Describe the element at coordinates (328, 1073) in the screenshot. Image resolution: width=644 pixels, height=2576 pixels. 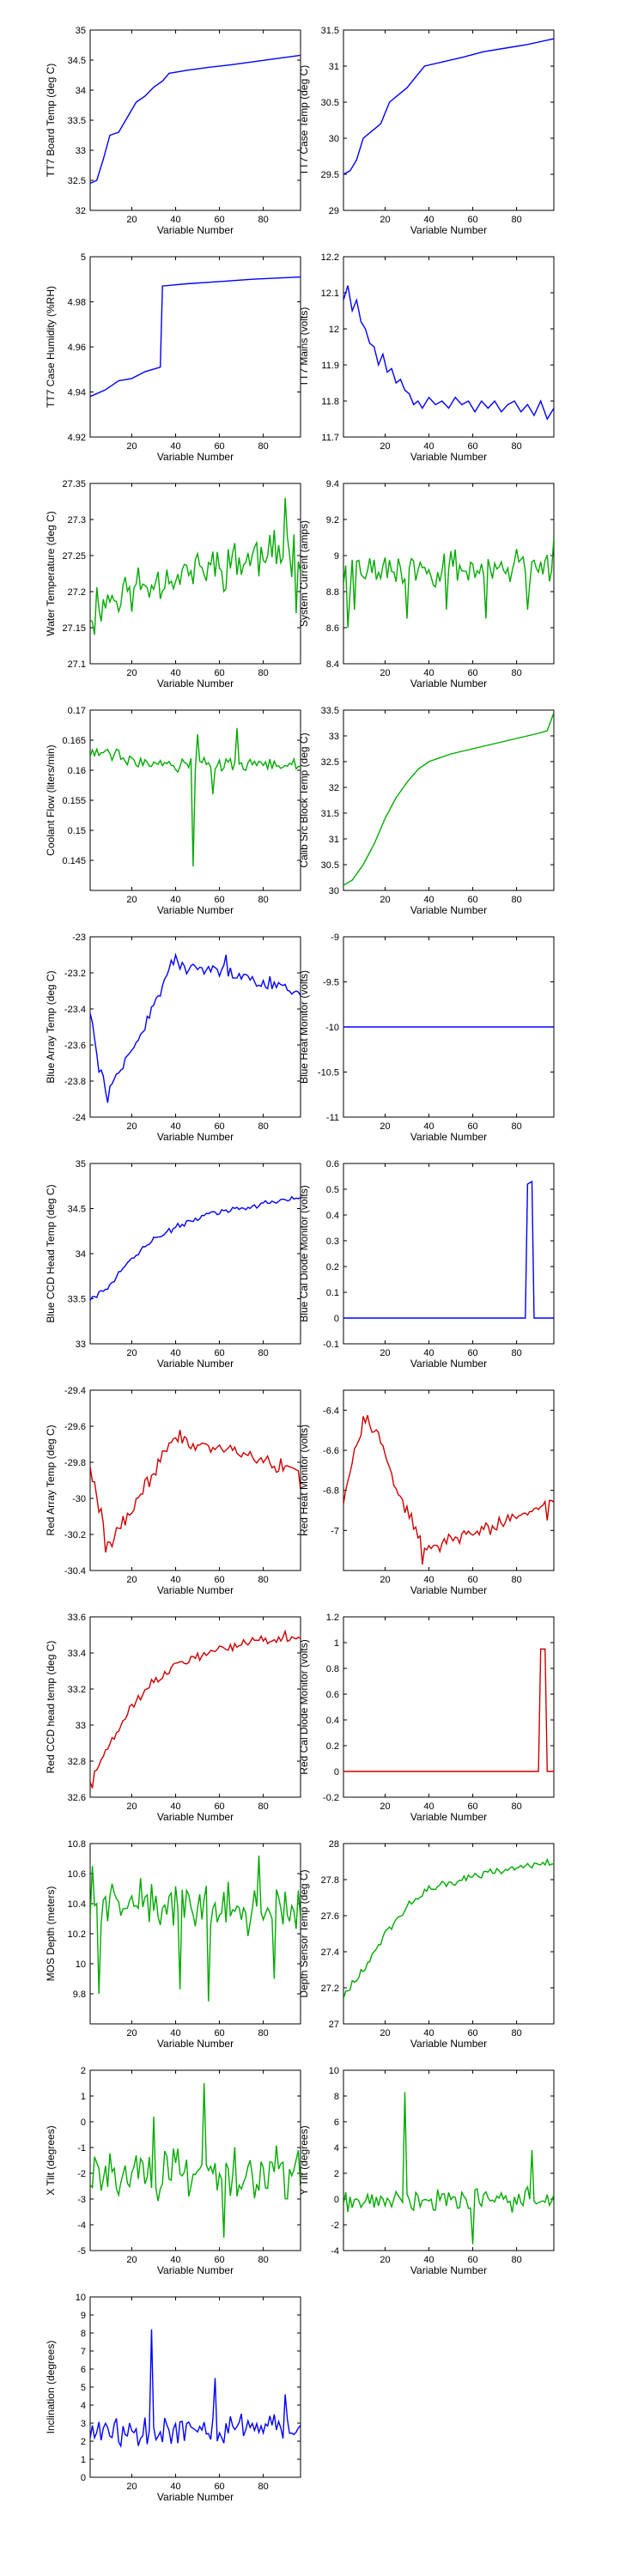
I see `y-tick-label: -10.5` at that location.